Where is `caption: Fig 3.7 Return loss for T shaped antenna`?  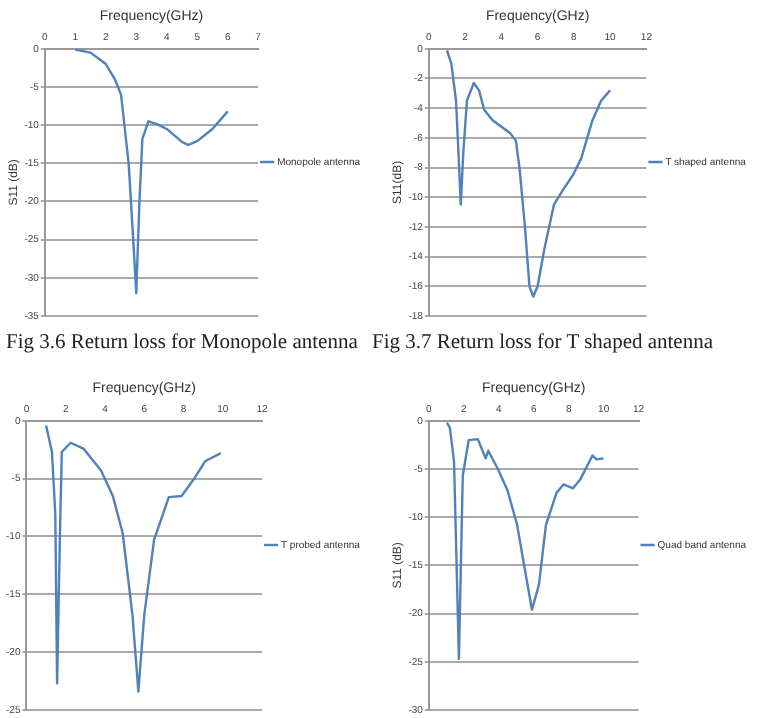 caption: Fig 3.7 Return loss for T shaped antenna is located at coordinates (543, 343).